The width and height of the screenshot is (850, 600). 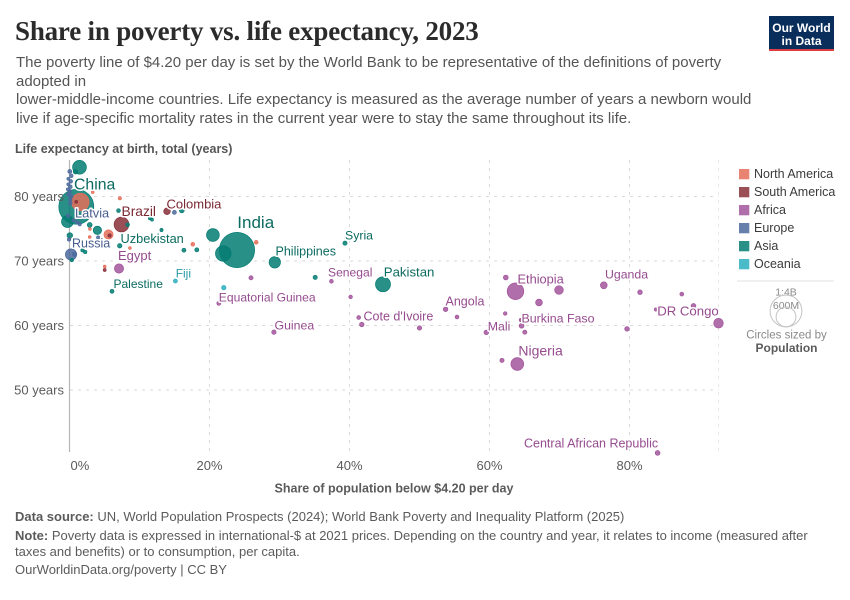 What do you see at coordinates (209, 465) in the screenshot?
I see `svg-text: 20%` at bounding box center [209, 465].